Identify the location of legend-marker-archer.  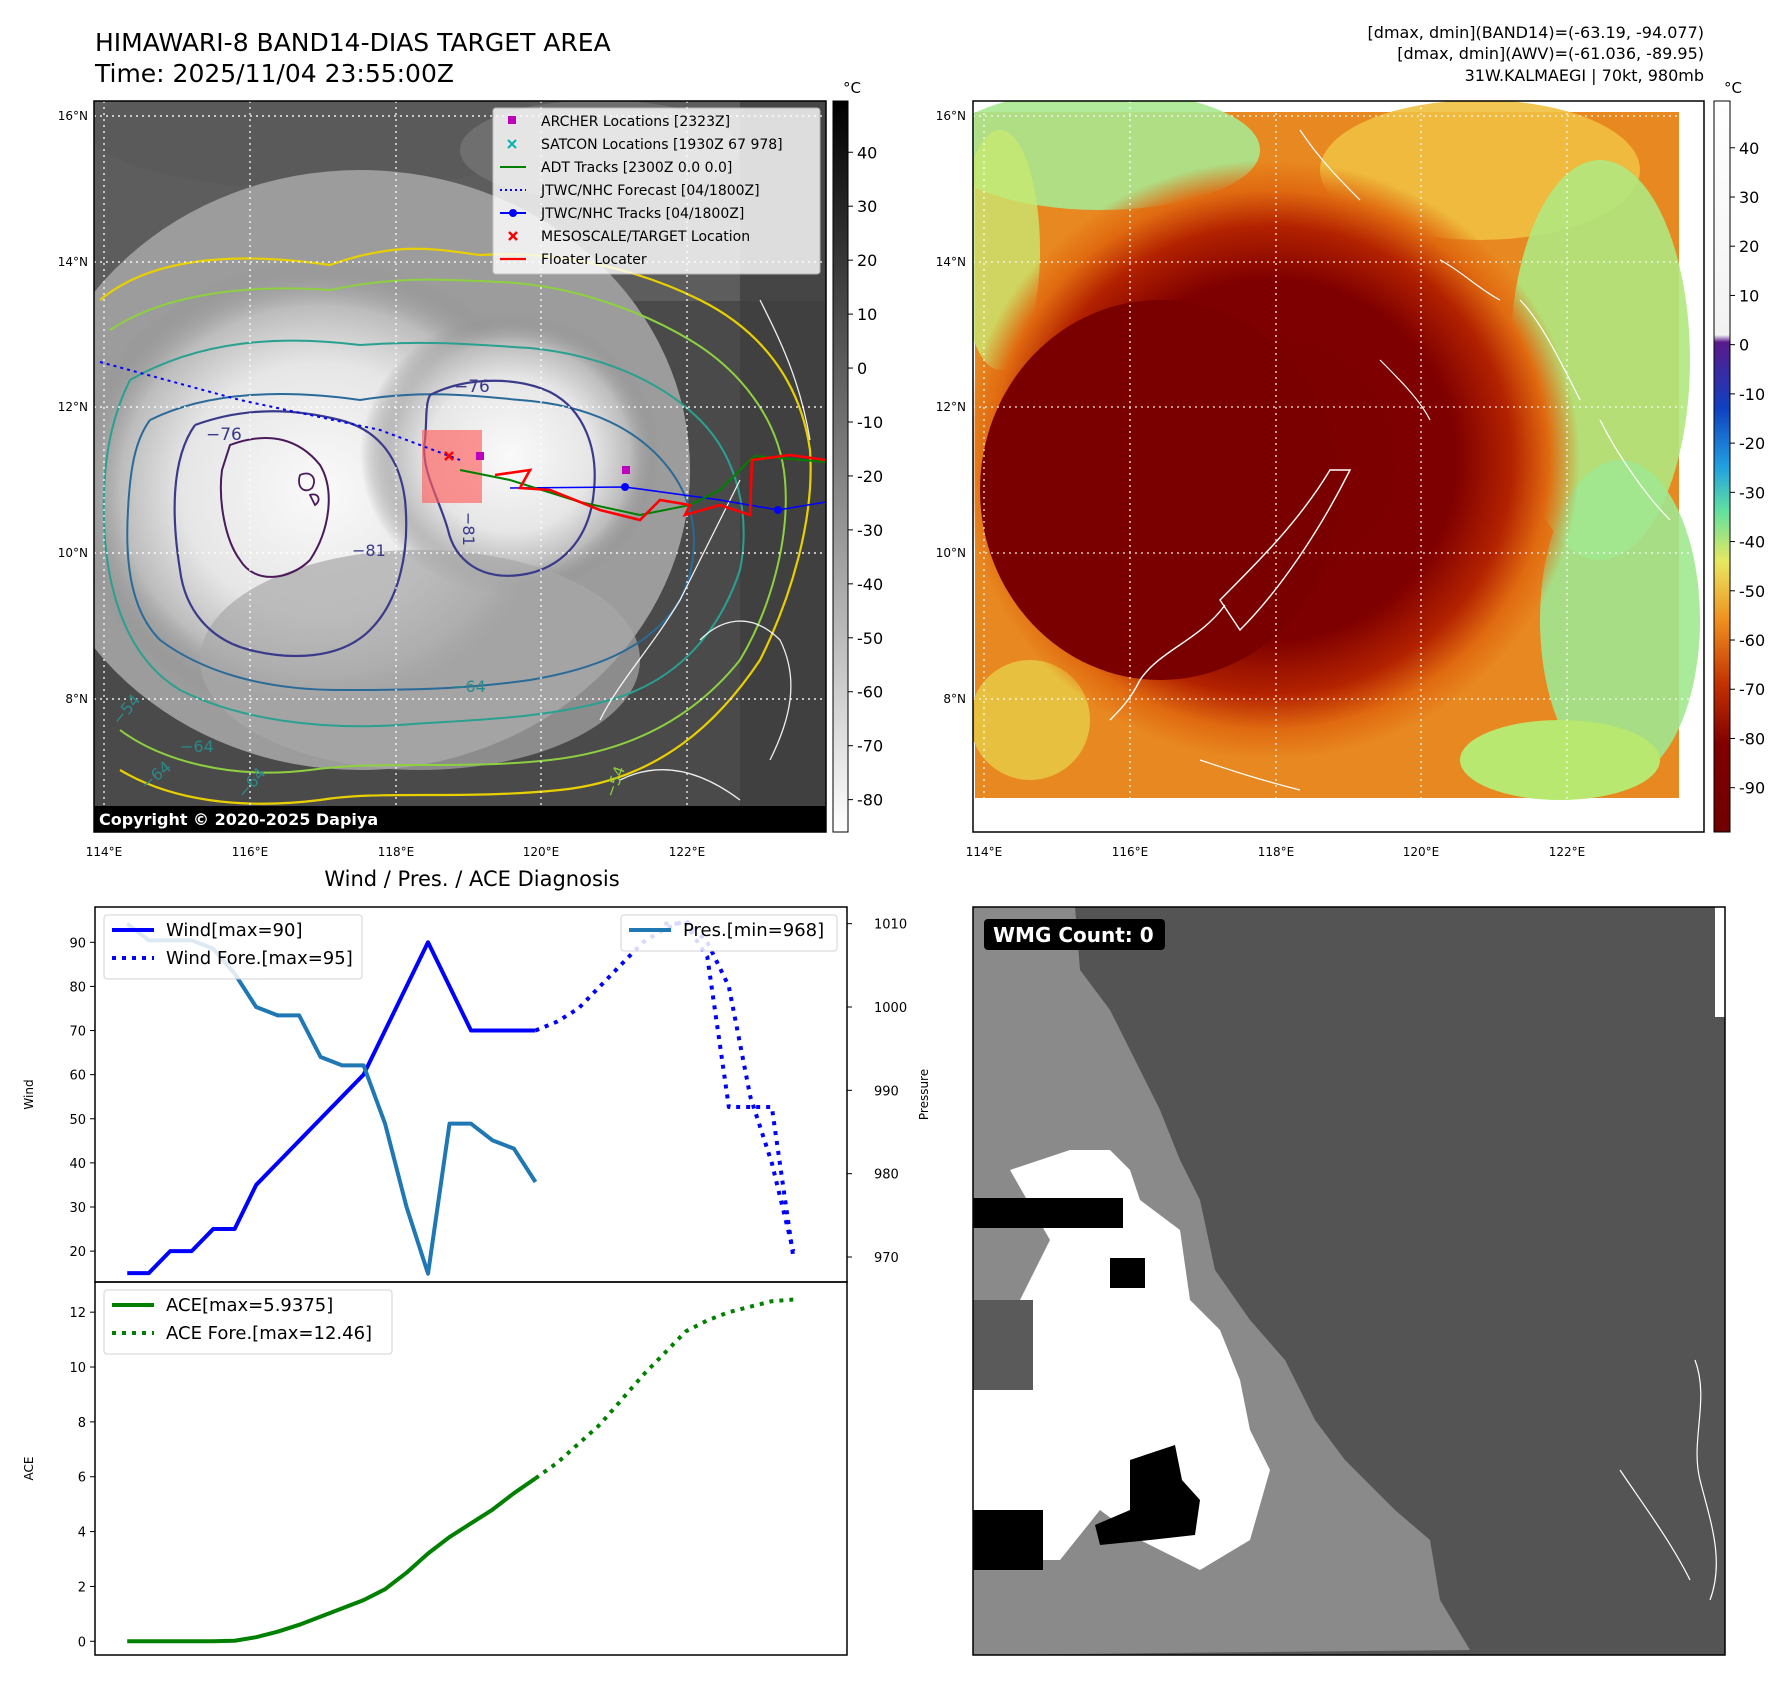
(512, 120).